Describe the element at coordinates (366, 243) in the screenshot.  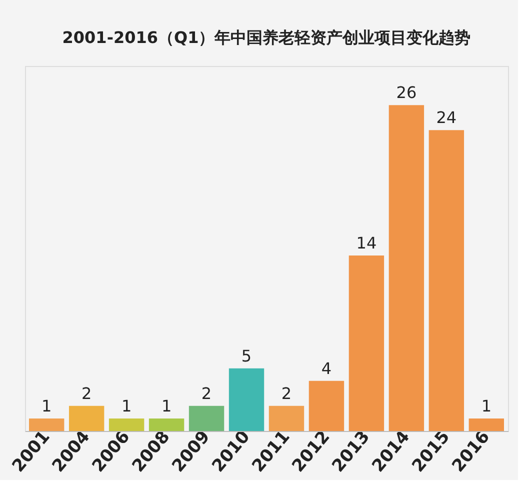
I see `data-label: 14` at that location.